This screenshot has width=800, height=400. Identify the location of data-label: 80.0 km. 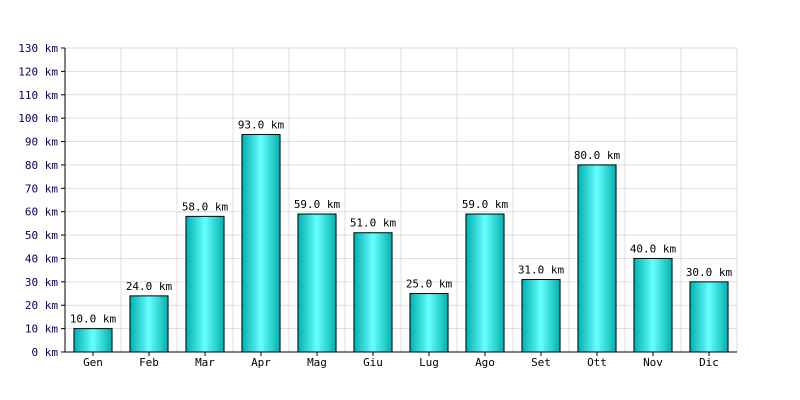
(597, 155).